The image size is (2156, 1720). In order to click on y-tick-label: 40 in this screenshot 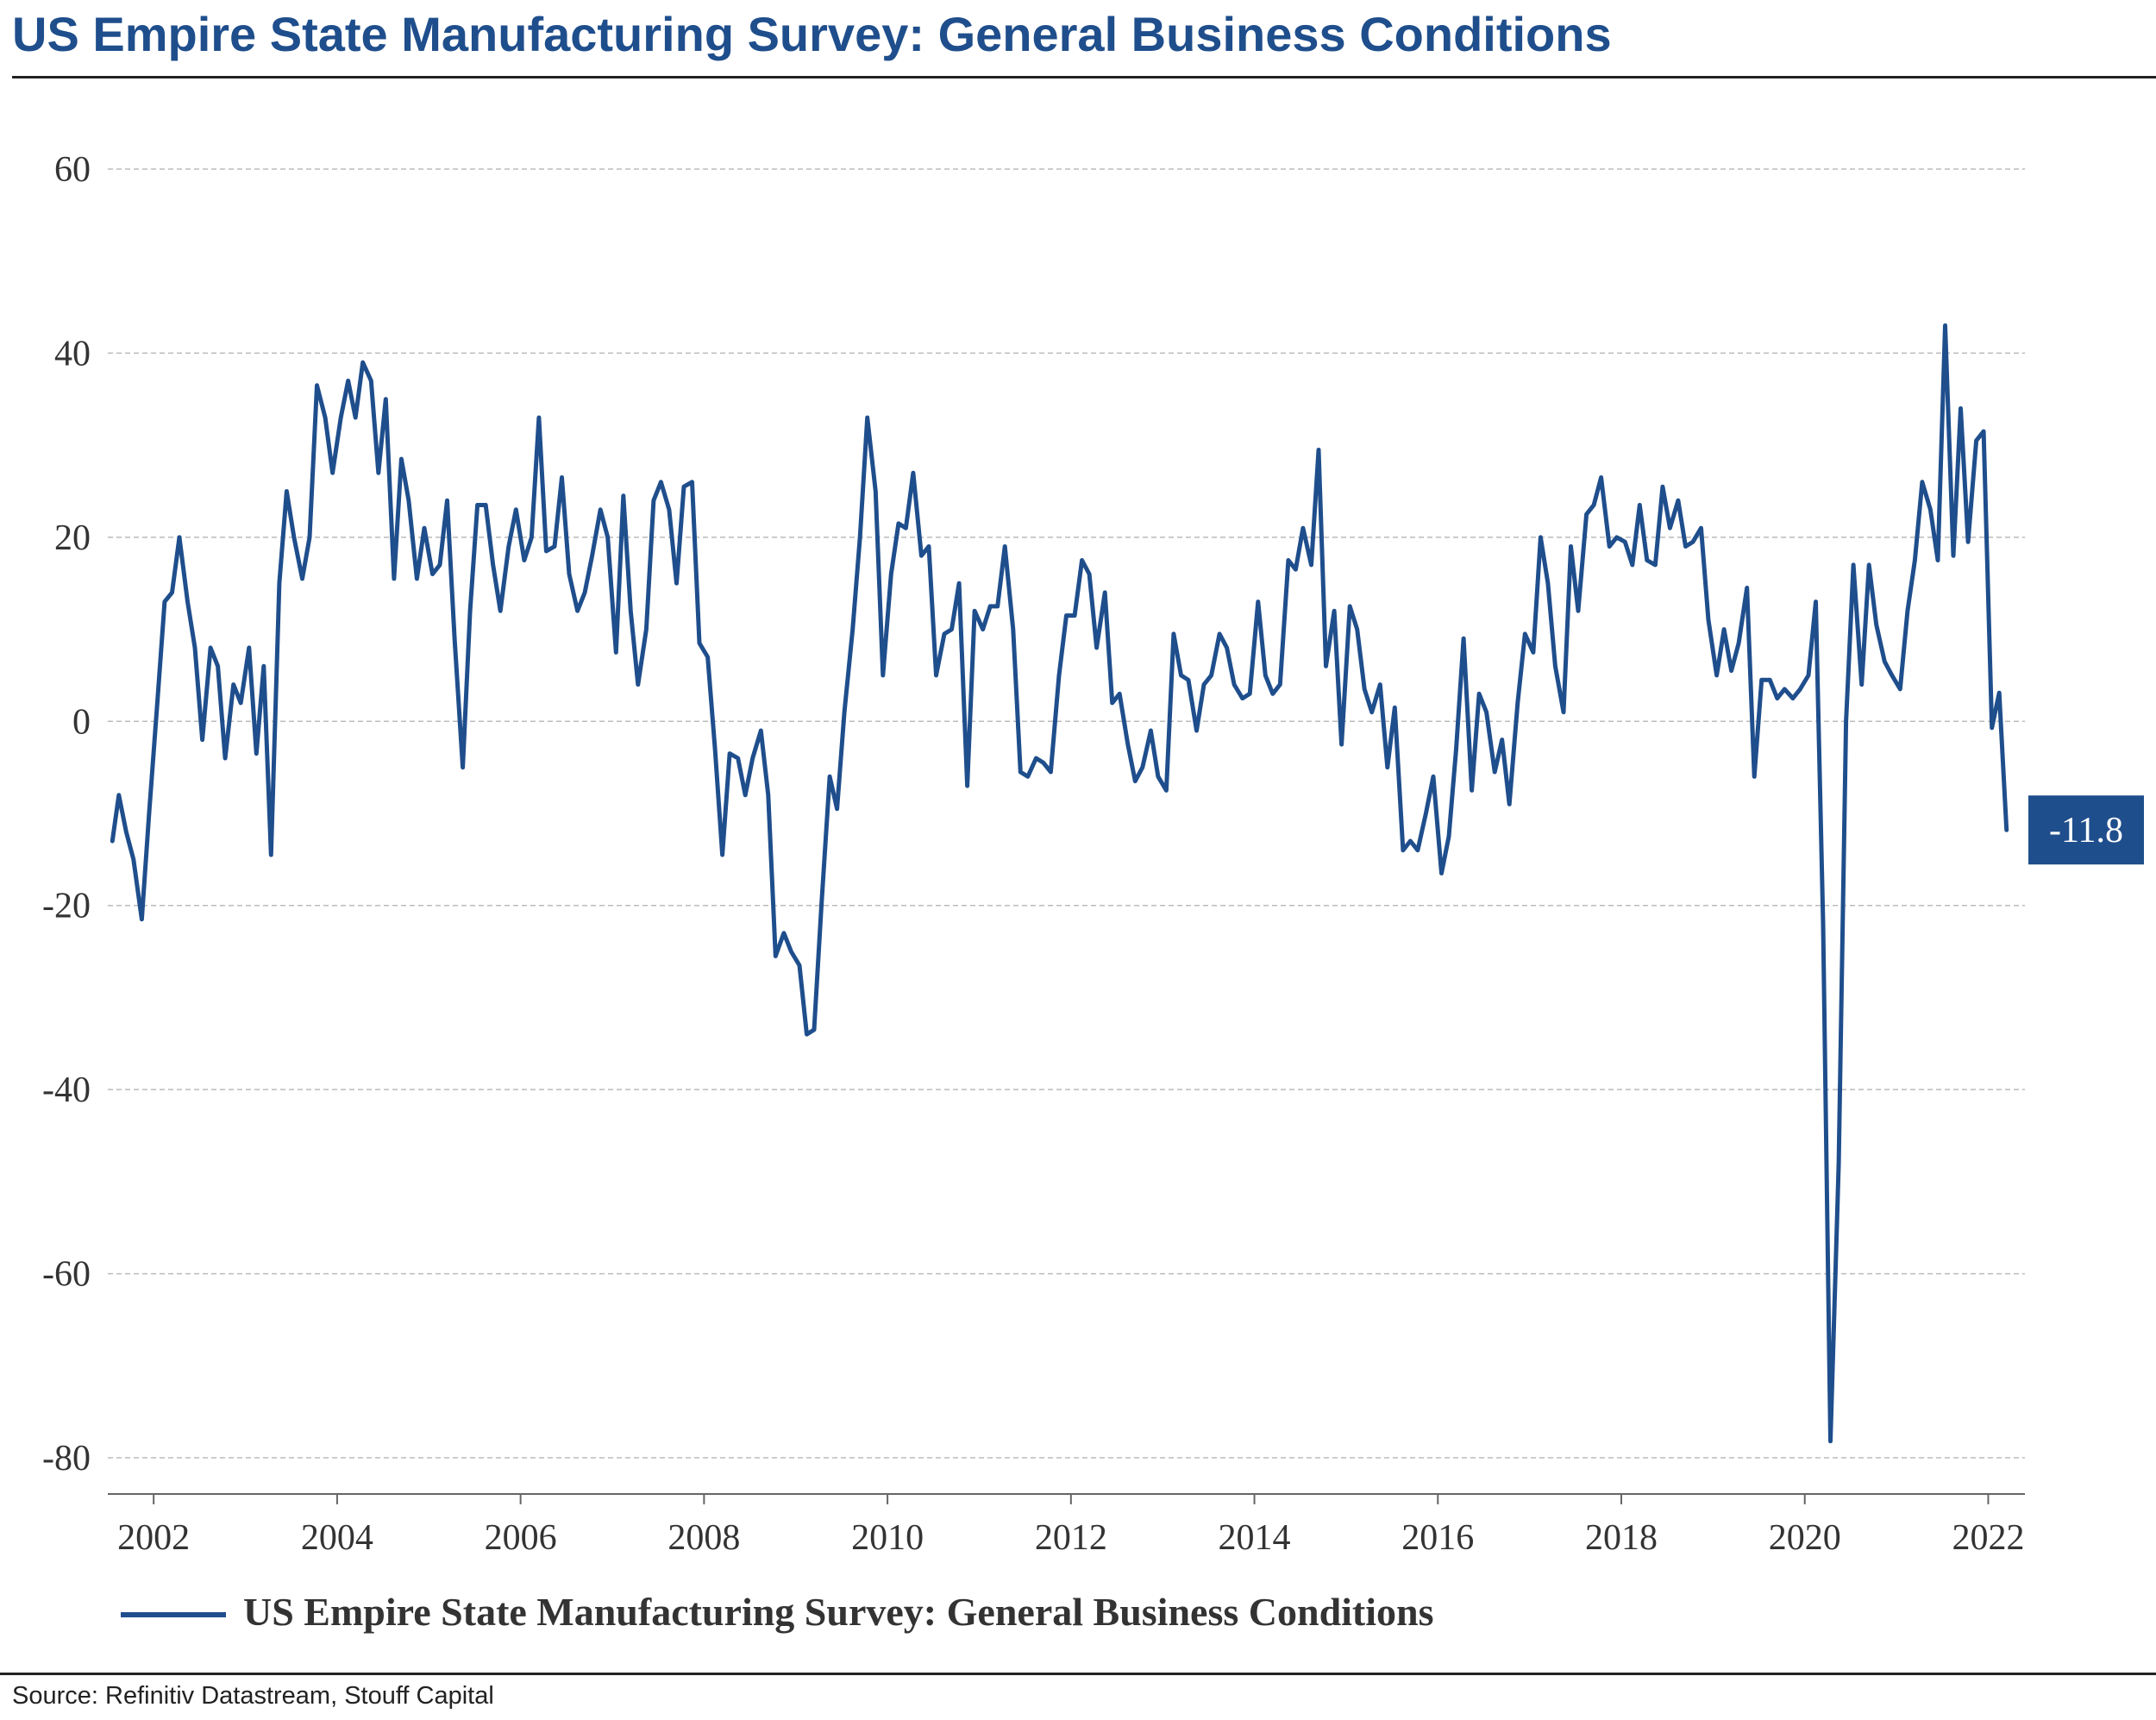, I will do `click(72, 354)`.